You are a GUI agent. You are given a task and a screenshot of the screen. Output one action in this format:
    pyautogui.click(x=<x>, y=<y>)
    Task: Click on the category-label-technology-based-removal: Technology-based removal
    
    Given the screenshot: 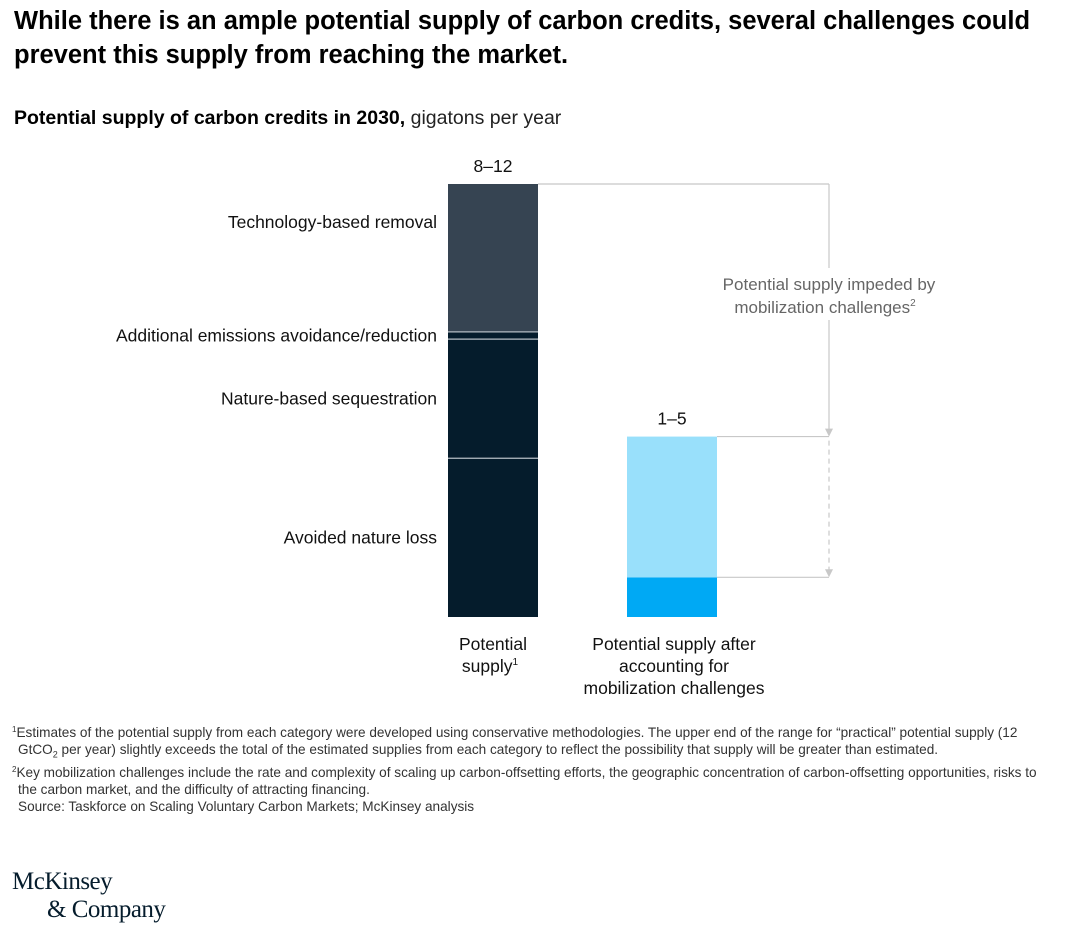 What is the action you would take?
    pyautogui.click(x=332, y=222)
    